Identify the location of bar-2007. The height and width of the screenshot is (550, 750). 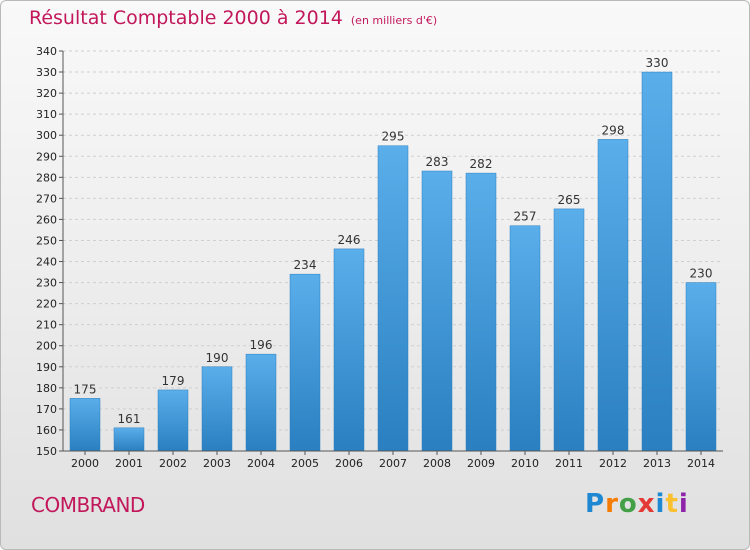
(393, 298).